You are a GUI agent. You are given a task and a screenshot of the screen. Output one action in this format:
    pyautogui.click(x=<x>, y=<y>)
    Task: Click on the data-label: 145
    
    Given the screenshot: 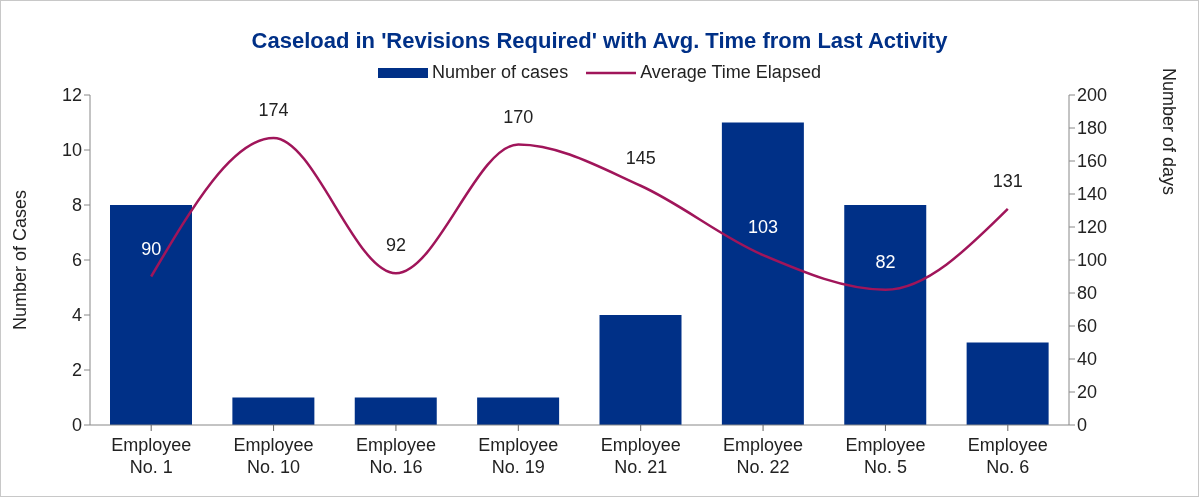 What is the action you would take?
    pyautogui.click(x=640, y=157)
    